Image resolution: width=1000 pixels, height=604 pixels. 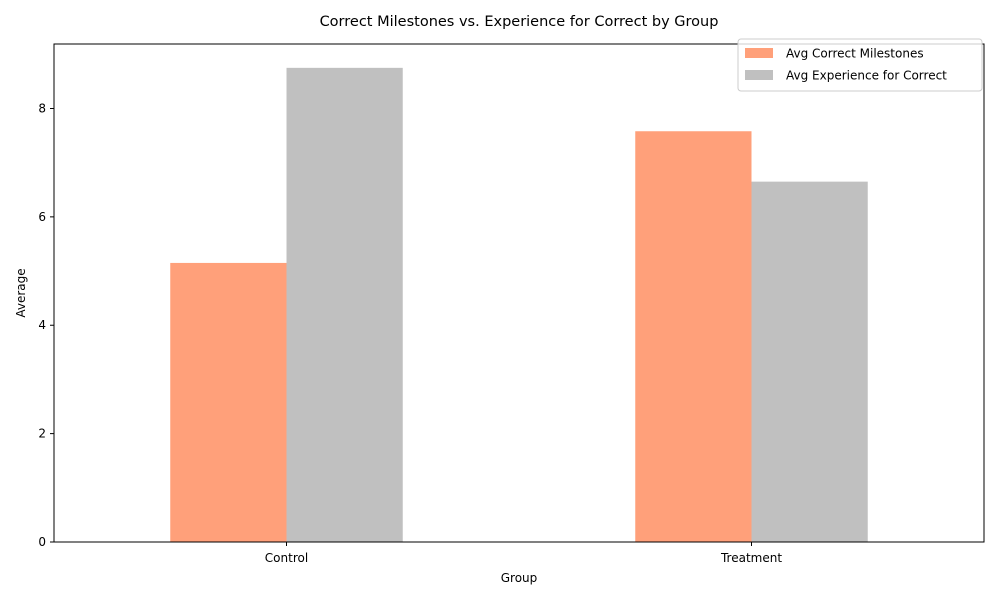 What do you see at coordinates (759, 75) in the screenshot?
I see `legend-swatch-experience-for-correct` at bounding box center [759, 75].